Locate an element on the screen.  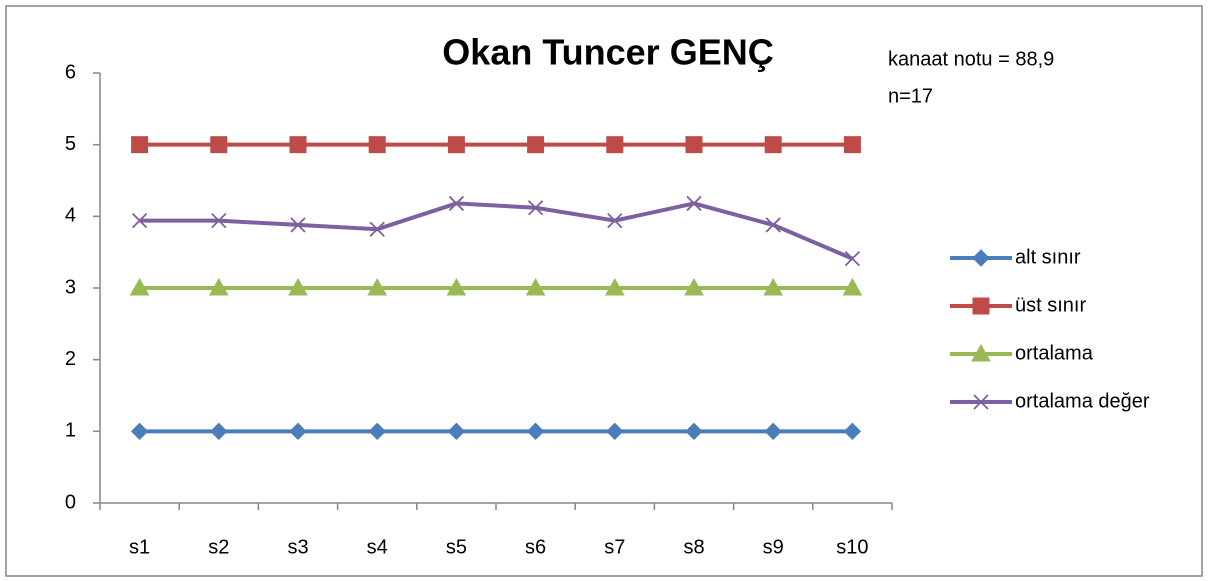
series-line is located at coordinates (496, 231).